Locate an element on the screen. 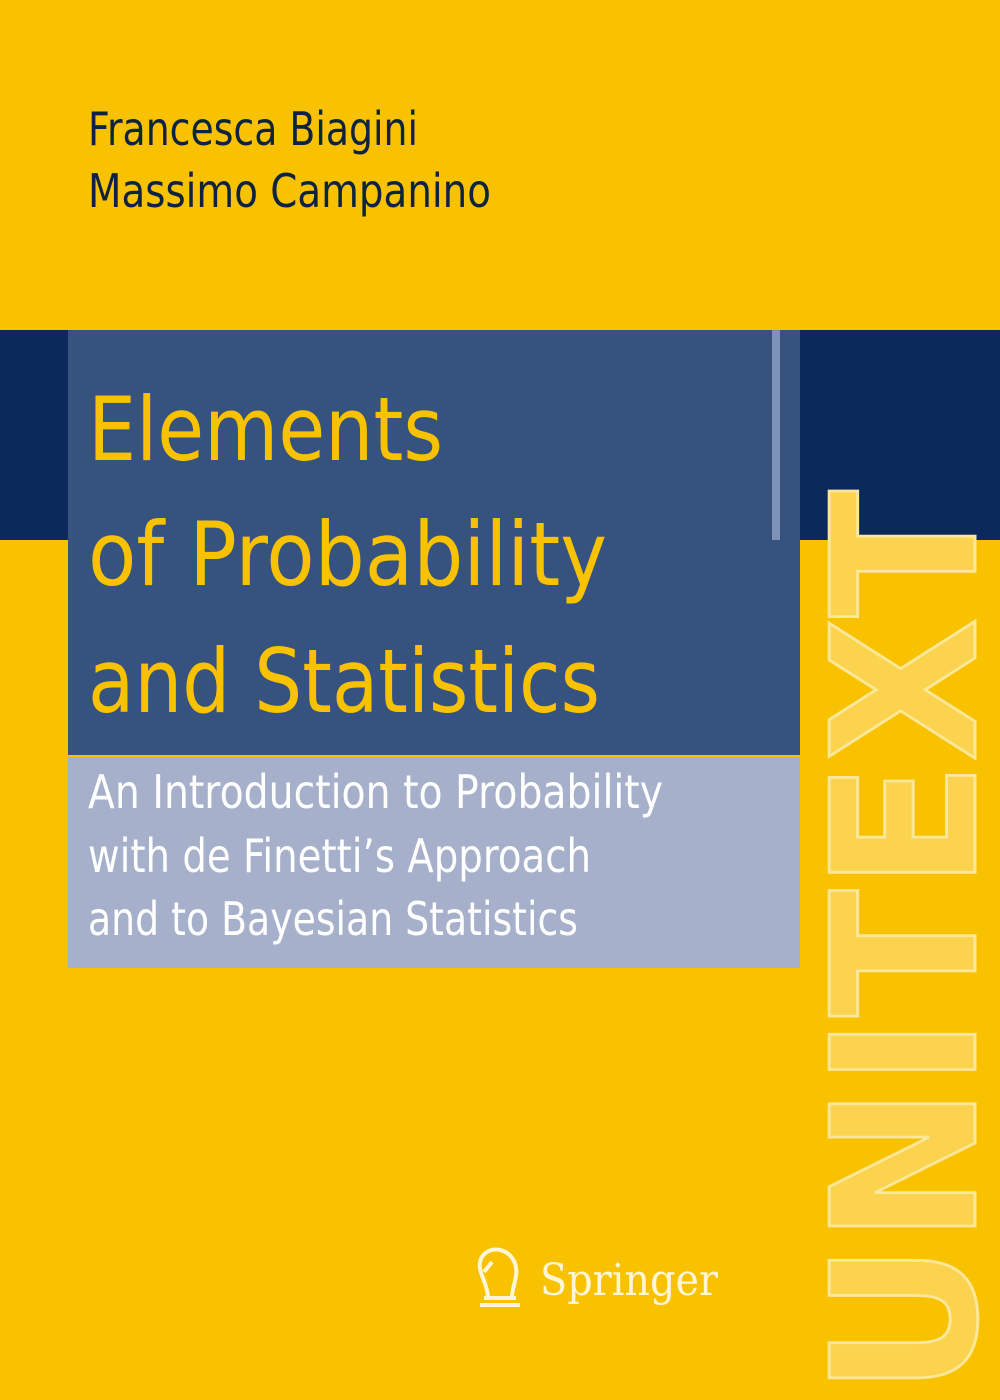  subtitle-box is located at coordinates (434, 862).